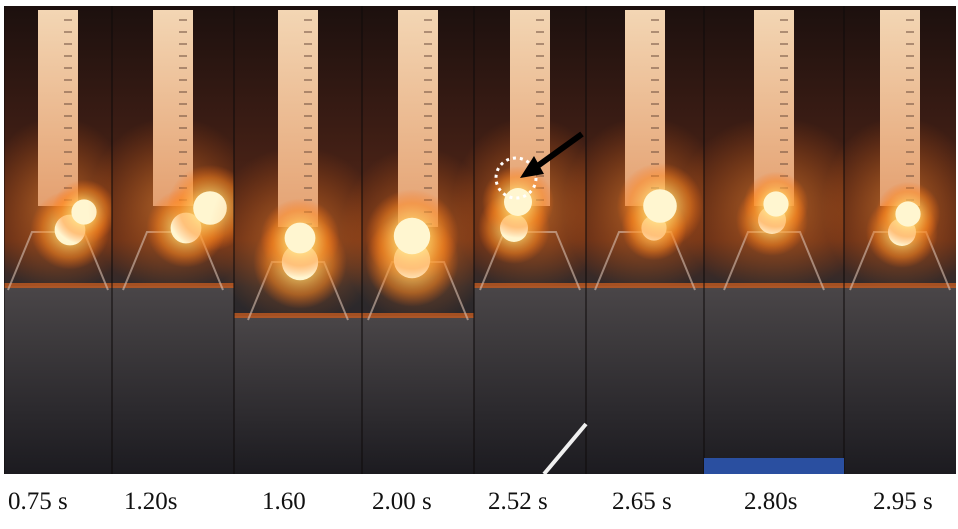 This screenshot has height=529, width=958. Describe the element at coordinates (774, 466) in the screenshot. I see `blue-strip` at that location.